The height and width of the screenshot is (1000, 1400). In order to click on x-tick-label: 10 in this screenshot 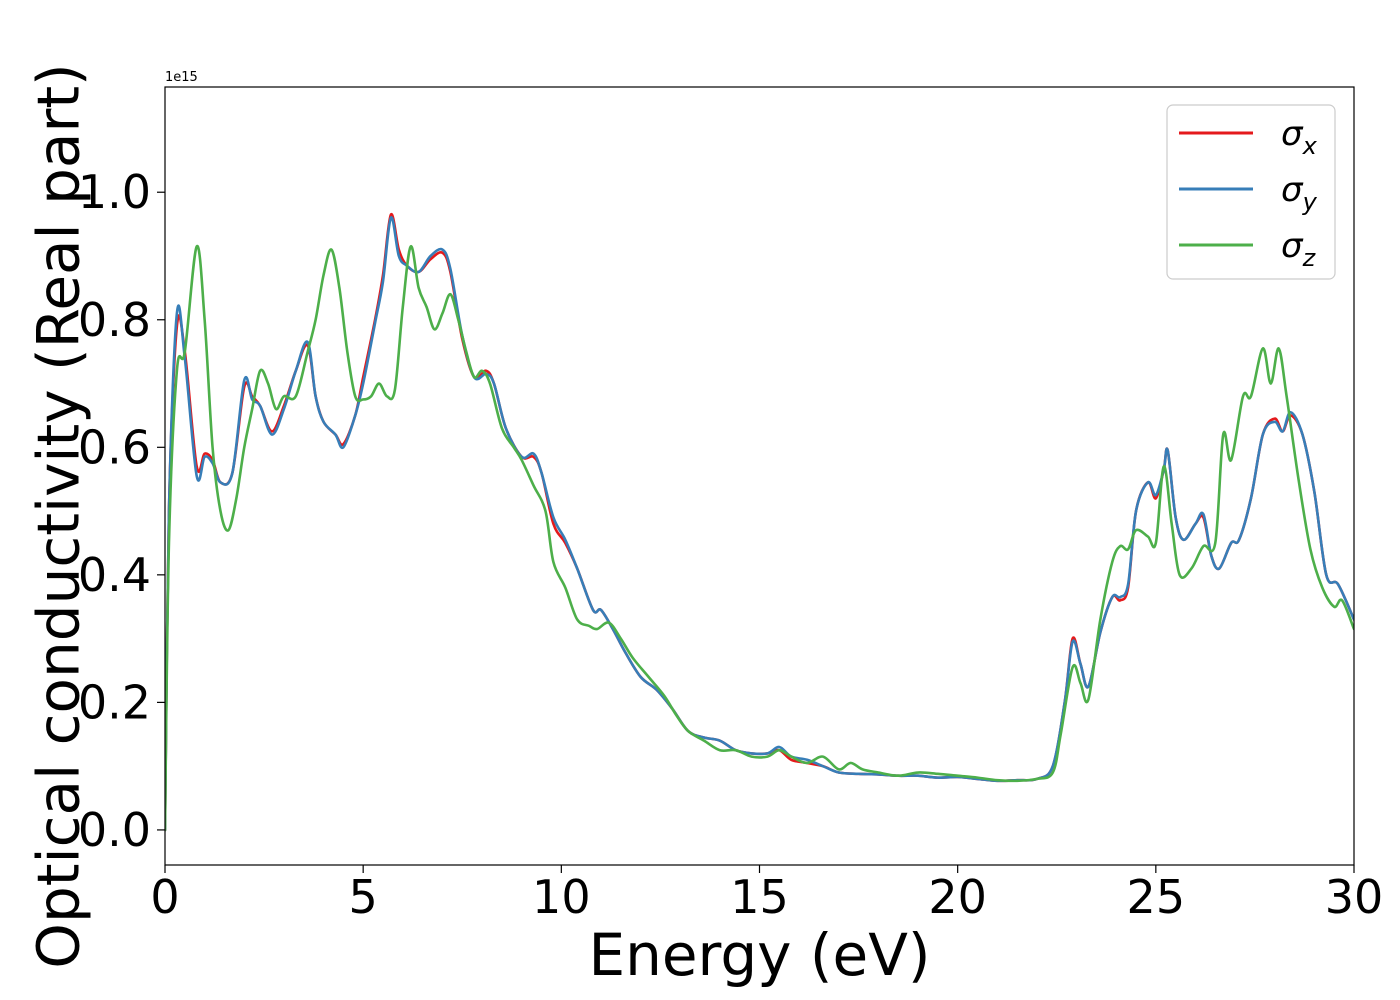, I will do `click(561, 897)`.